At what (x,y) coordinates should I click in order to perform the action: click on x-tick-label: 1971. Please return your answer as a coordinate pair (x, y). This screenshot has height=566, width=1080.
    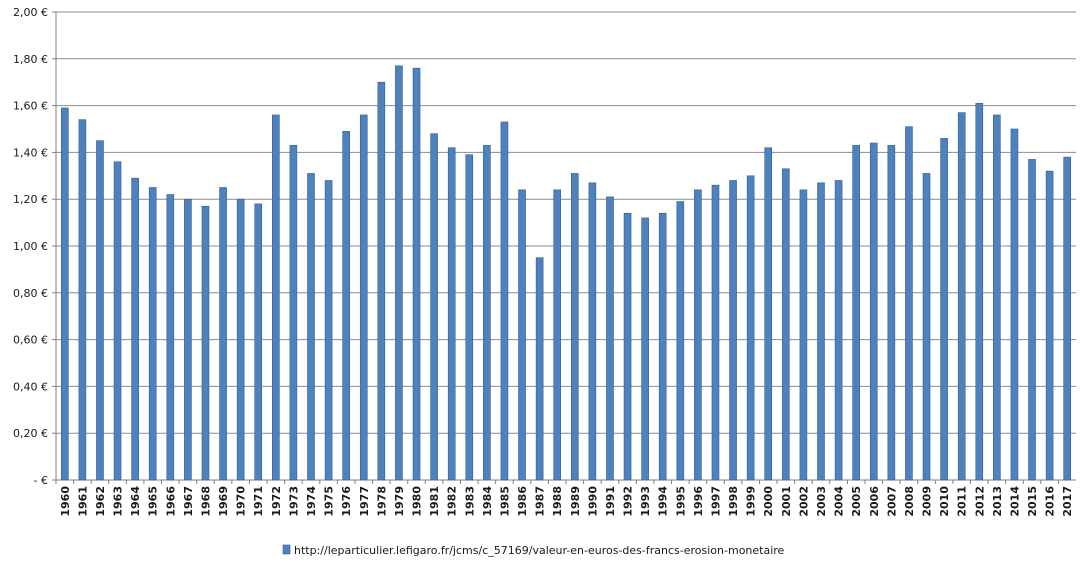
    Looking at the image, I should click on (258, 501).